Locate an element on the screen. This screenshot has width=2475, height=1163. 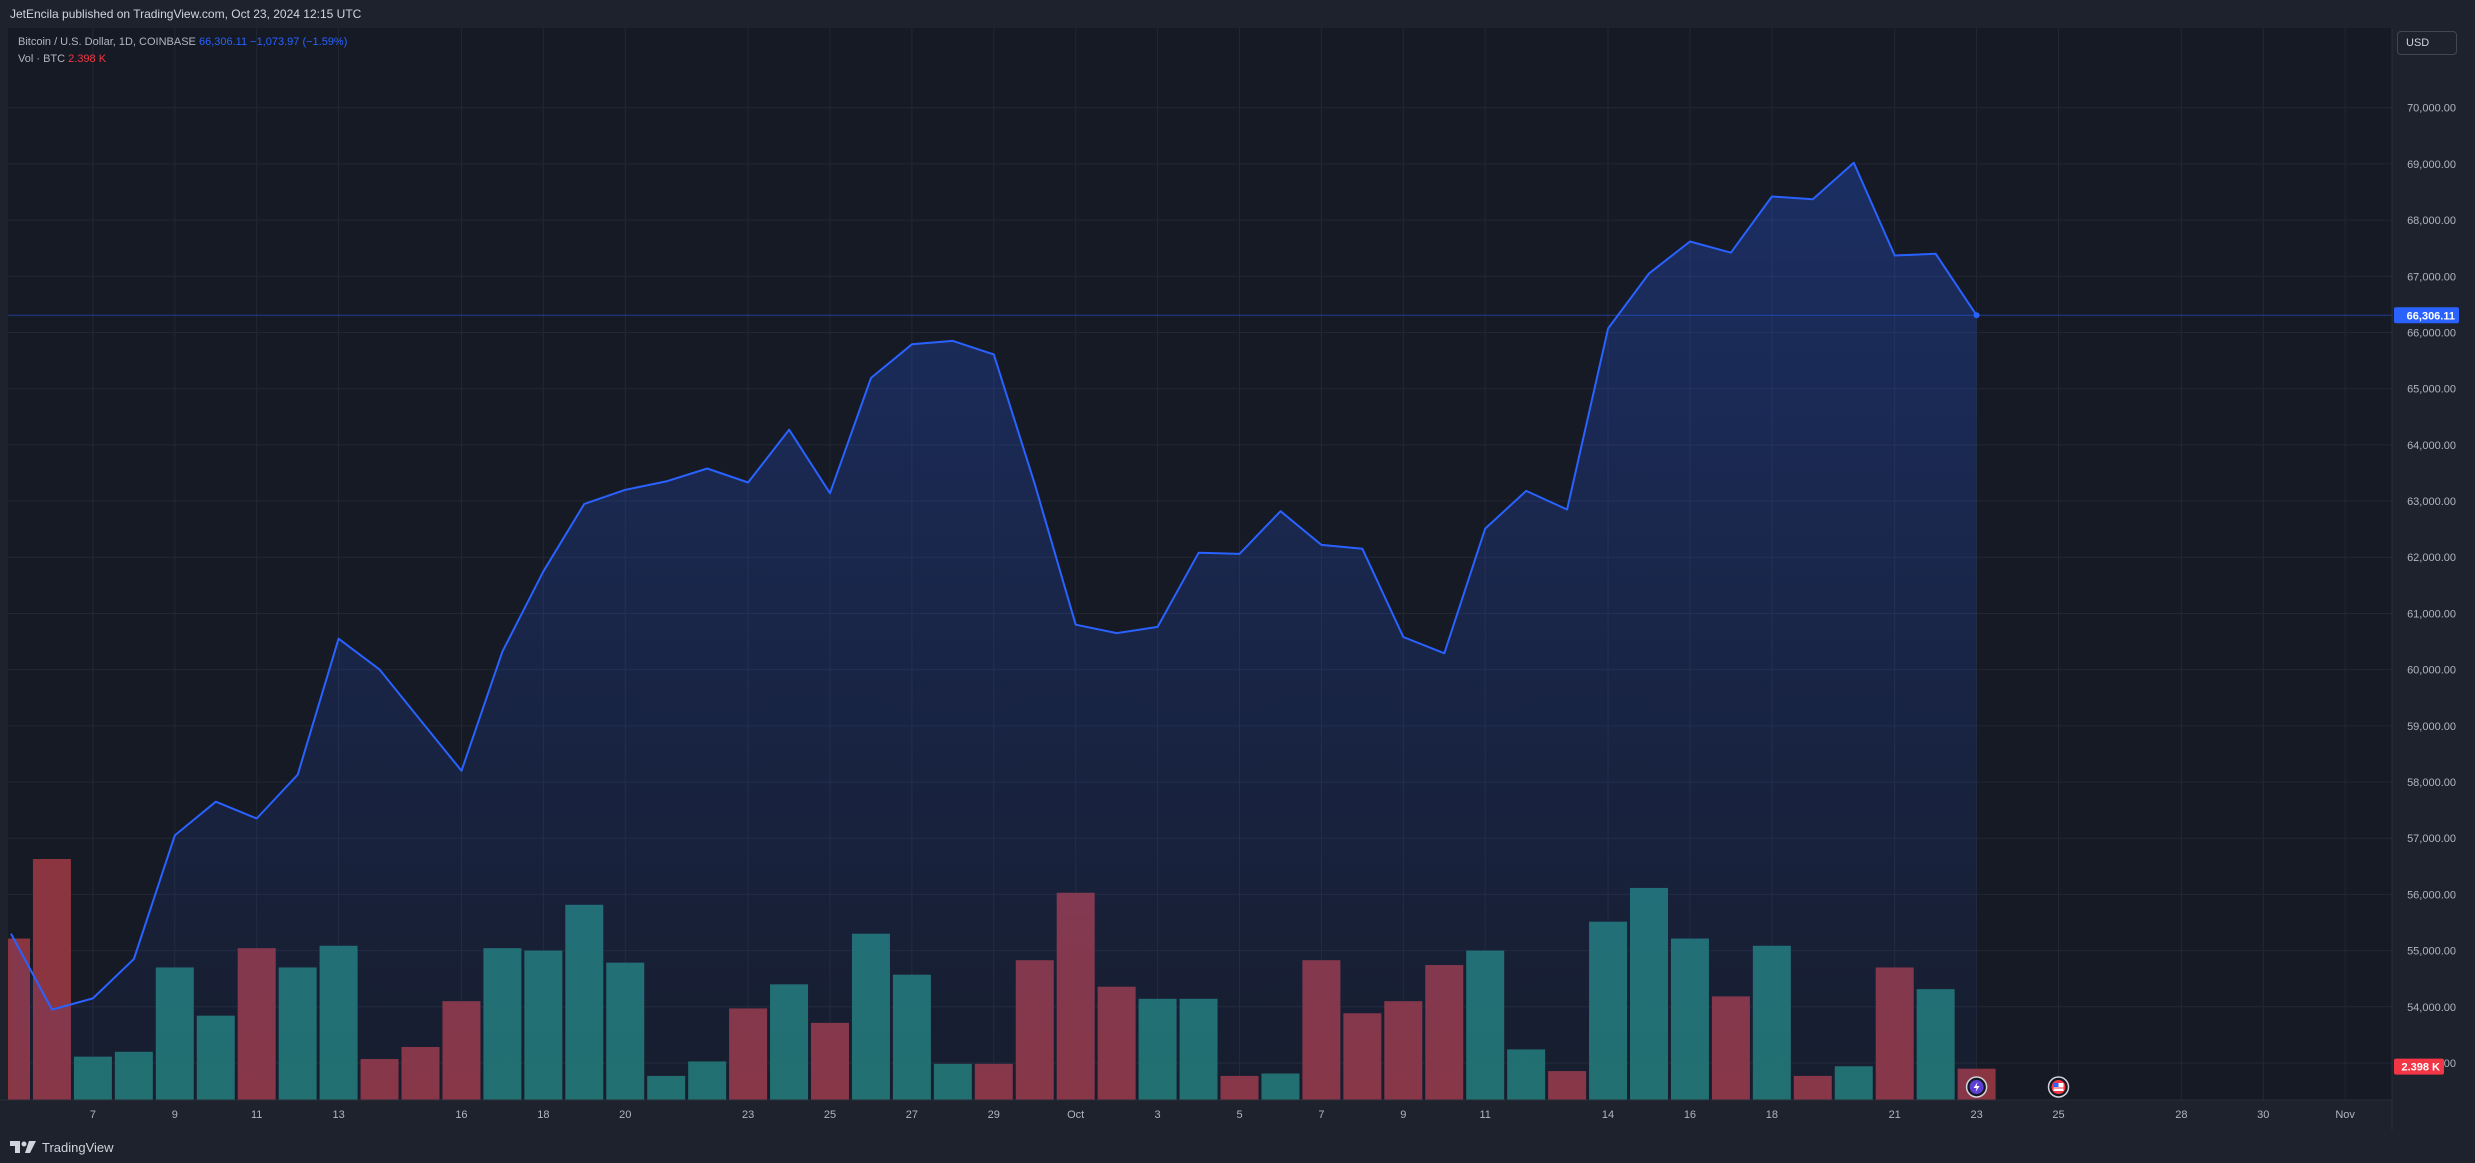
x-tick-label: 5 is located at coordinates (1239, 1115).